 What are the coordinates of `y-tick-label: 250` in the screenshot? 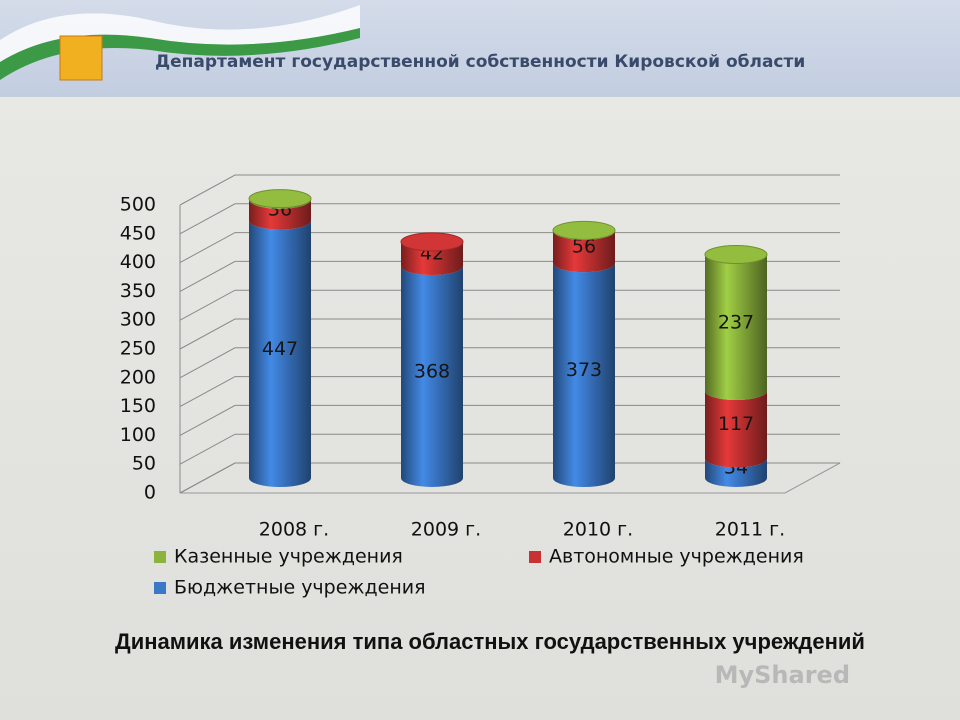 It's located at (138, 349).